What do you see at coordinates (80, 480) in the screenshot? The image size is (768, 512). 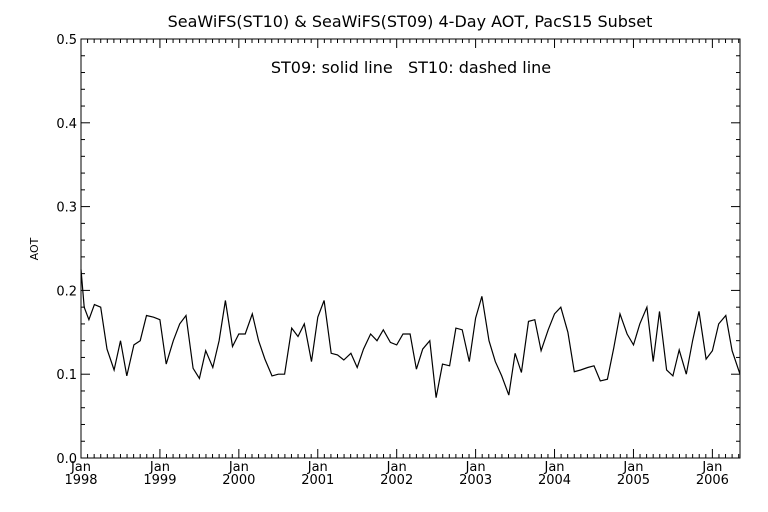 I see `x-tick-year: 1998` at bounding box center [80, 480].